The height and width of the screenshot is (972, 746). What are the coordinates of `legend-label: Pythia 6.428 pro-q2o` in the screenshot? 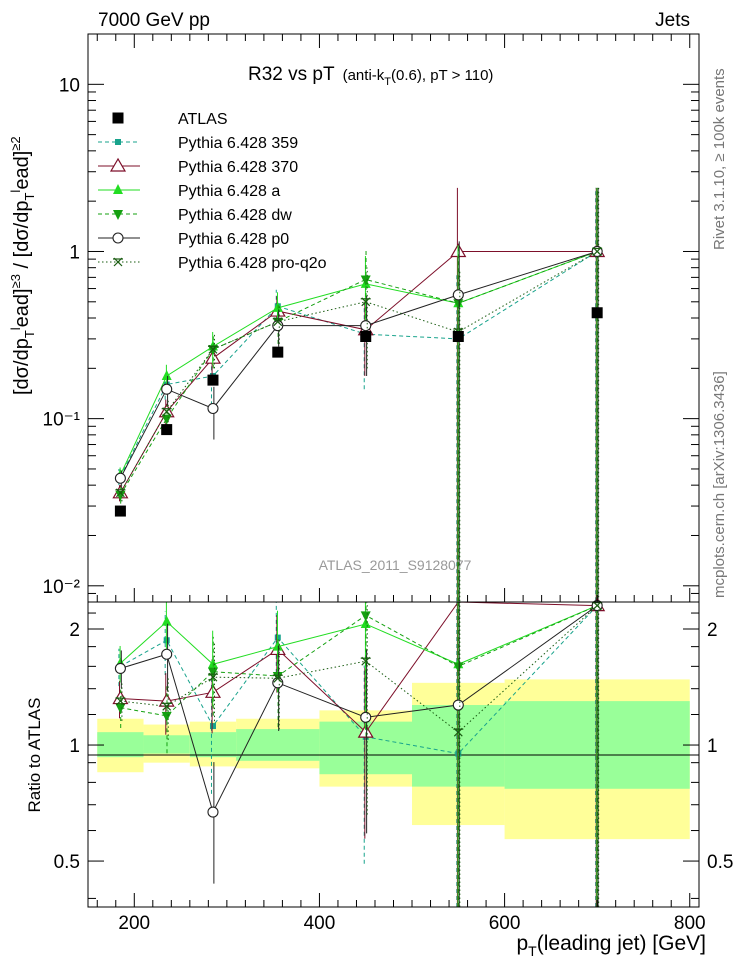 It's located at (252, 263).